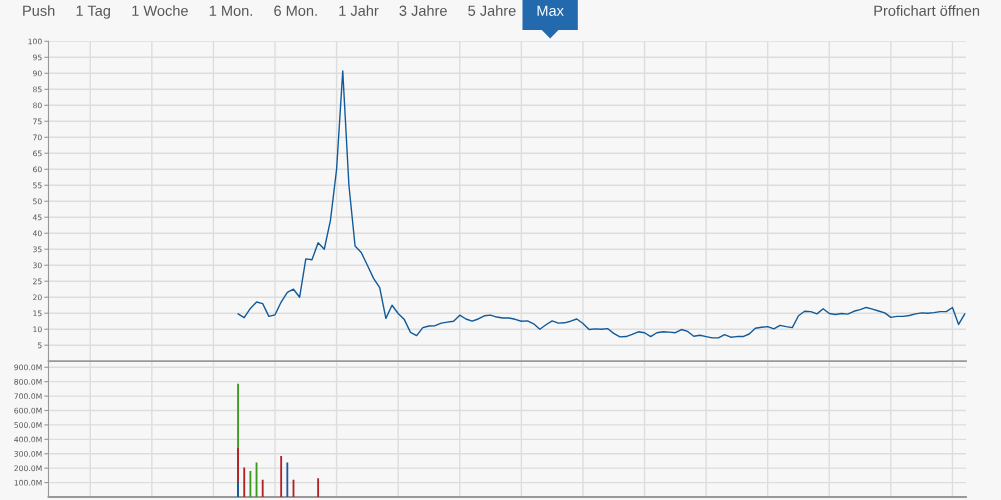 This screenshot has height=500, width=1001. Describe the element at coordinates (550, 10) in the screenshot. I see `category-label: Max` at that location.